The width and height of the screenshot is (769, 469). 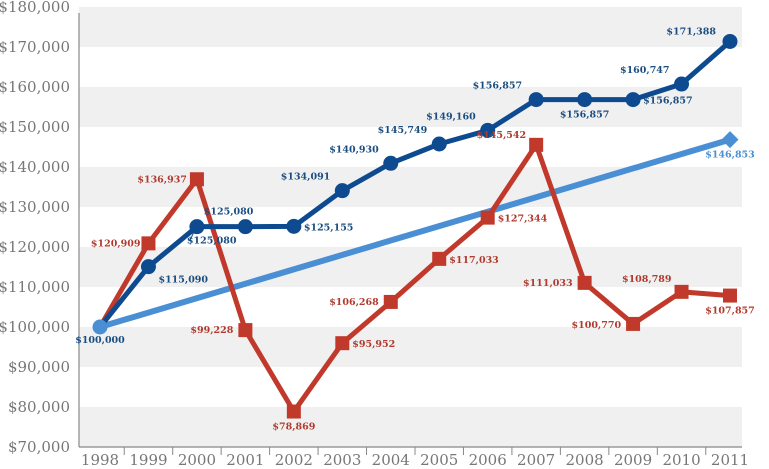 I want to click on dark-blue-data-label: $115,090, so click(x=183, y=280).